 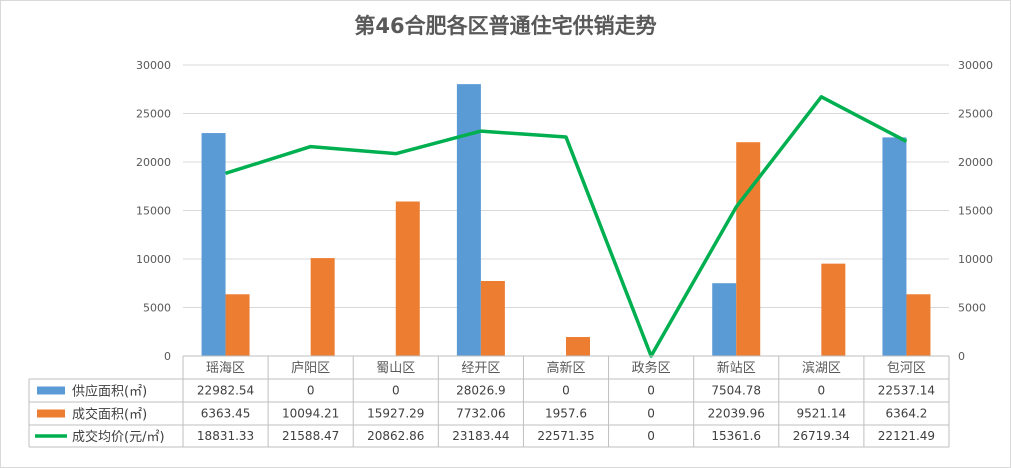 I want to click on y-axis-left: 0 5000 10000 15000 20000 25000 30000, so click(x=153, y=211).